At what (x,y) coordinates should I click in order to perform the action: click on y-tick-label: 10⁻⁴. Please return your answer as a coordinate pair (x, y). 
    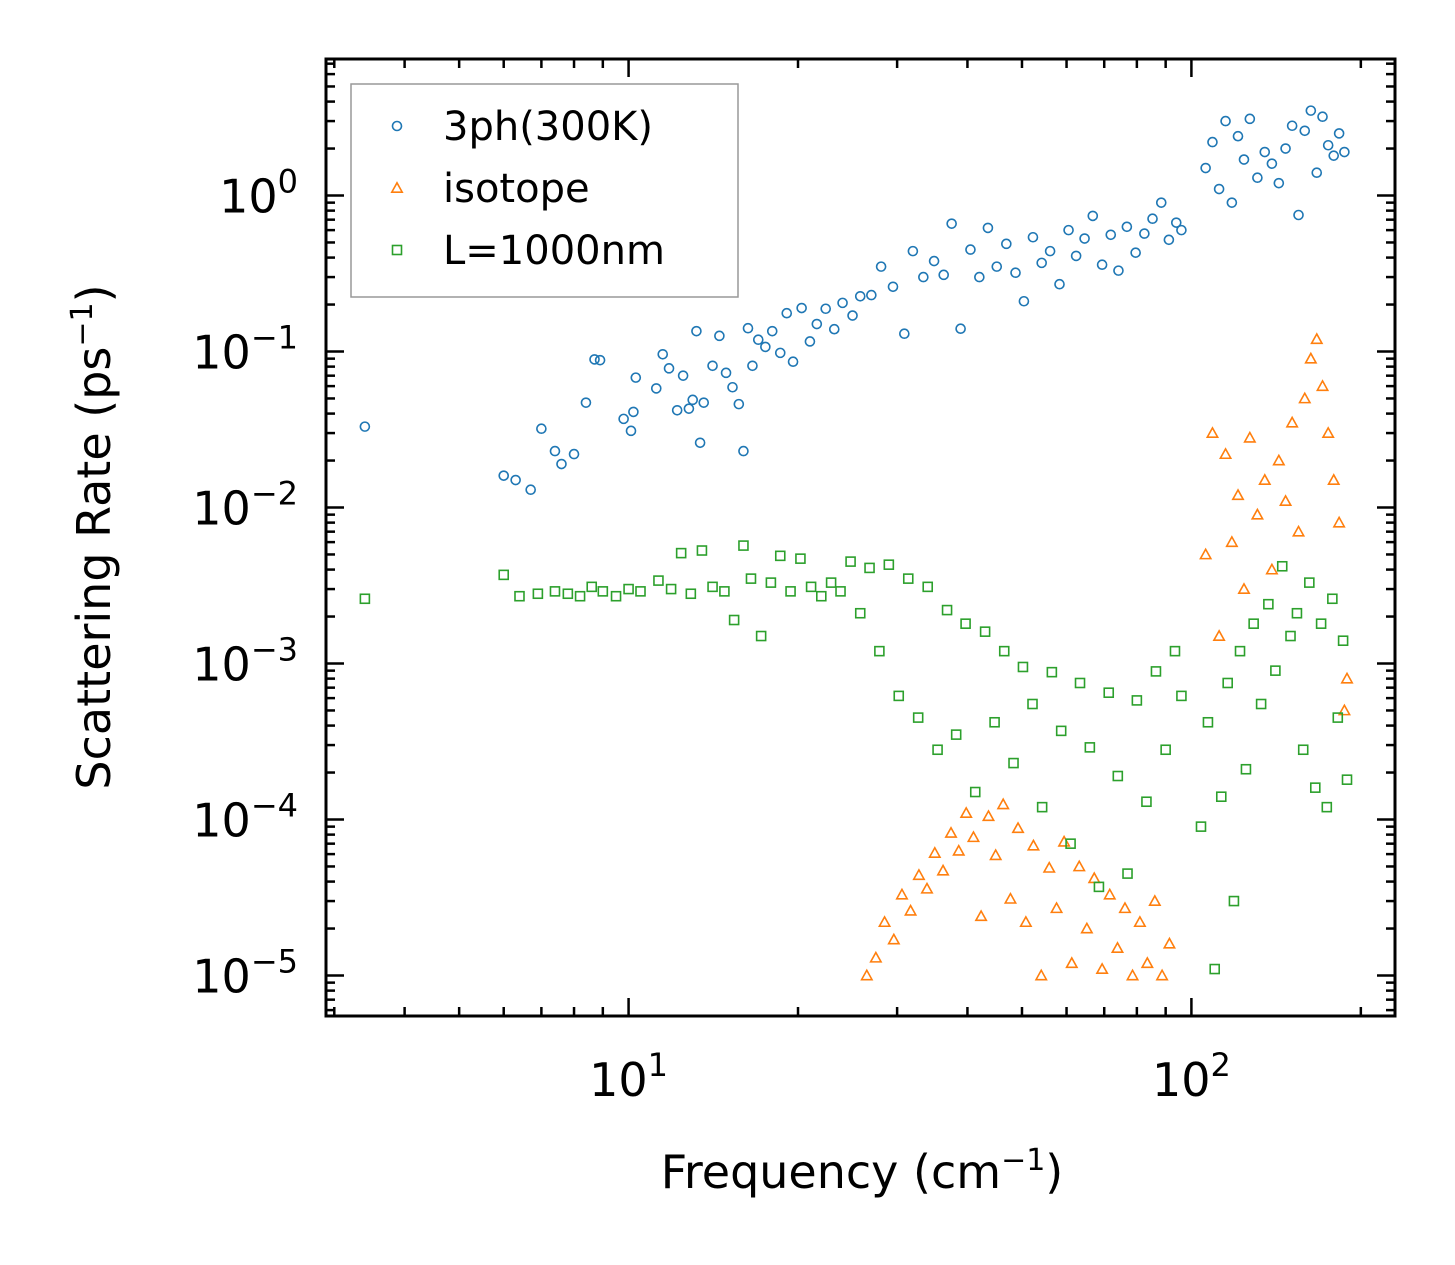
    Looking at the image, I should click on (245, 816).